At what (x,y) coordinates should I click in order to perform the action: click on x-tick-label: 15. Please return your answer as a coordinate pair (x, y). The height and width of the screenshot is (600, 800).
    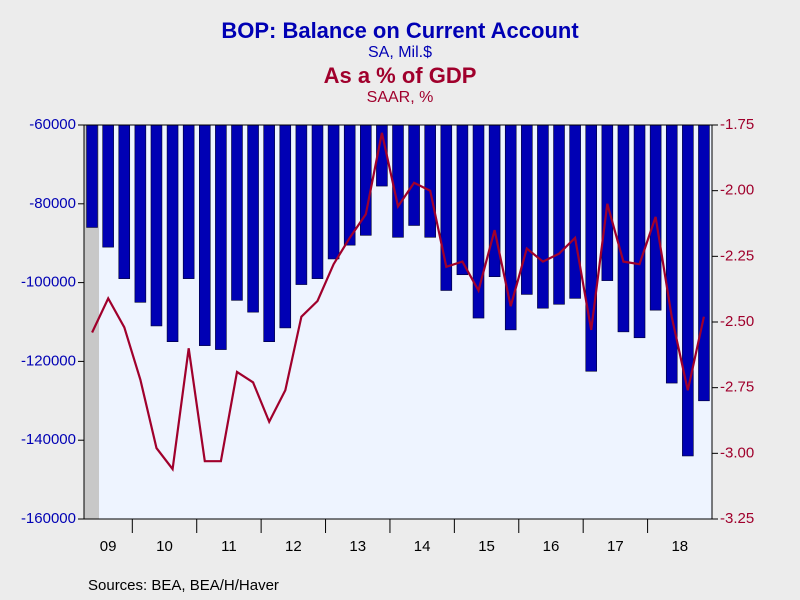
    Looking at the image, I should click on (486, 546).